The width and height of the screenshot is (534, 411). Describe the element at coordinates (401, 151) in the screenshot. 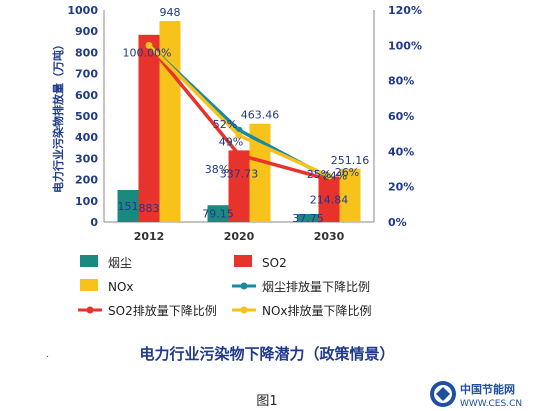

I see `y2-tick-label: 40%` at that location.